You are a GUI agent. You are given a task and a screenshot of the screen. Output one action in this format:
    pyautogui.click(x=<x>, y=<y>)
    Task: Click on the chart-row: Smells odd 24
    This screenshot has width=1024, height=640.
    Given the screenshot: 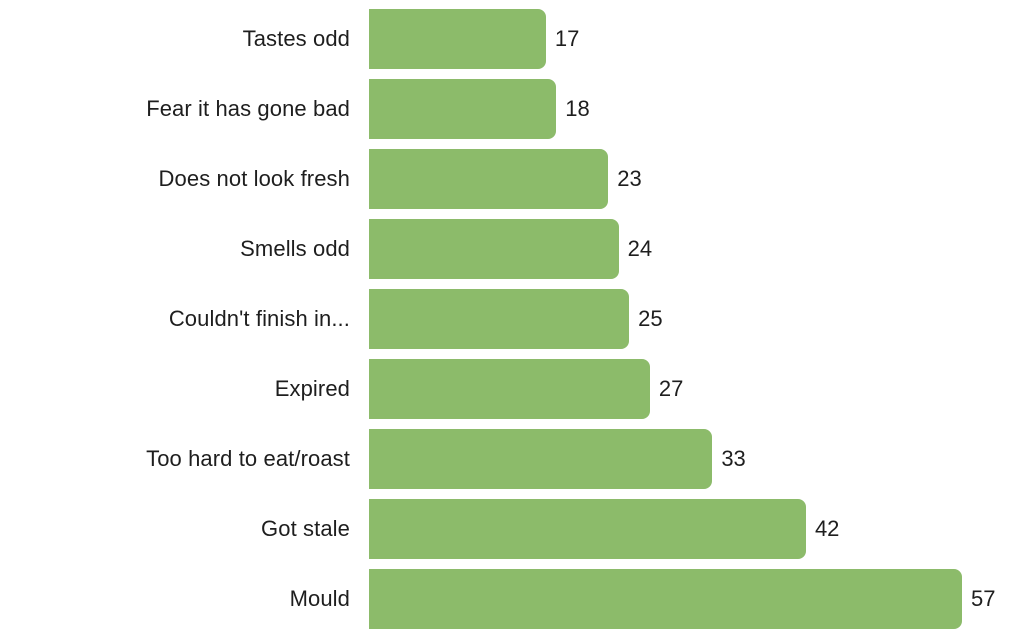 What is the action you would take?
    pyautogui.click(x=512, y=249)
    